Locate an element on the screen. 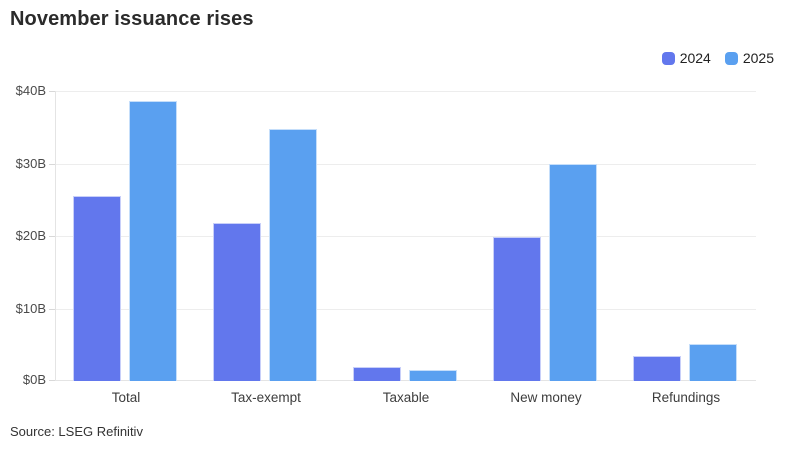  legend: 2024 2025 is located at coordinates (717, 58).